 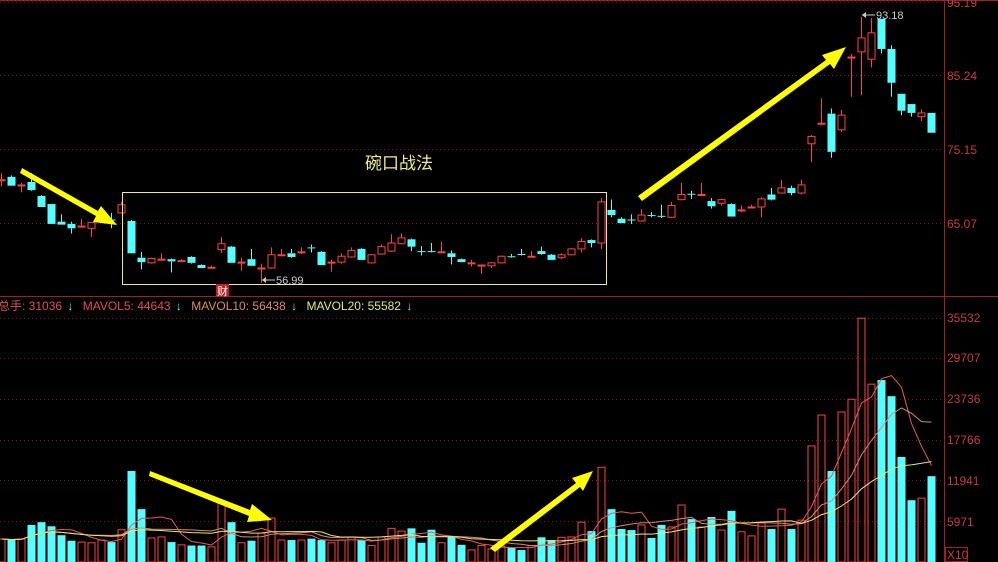 What do you see at coordinates (963, 481) in the screenshot?
I see `volume-tick: 11941` at bounding box center [963, 481].